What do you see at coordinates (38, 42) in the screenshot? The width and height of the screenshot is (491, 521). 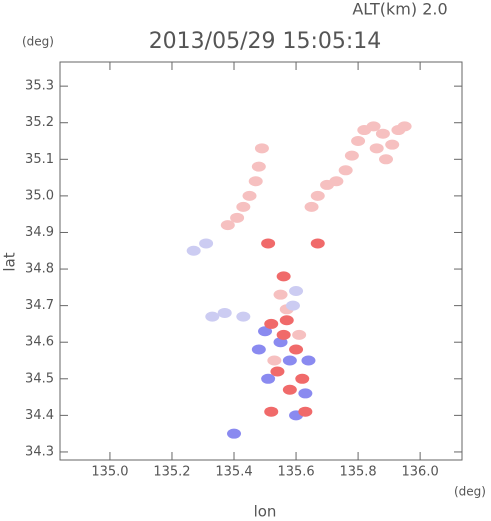 I see `y-unit: (deg)` at bounding box center [38, 42].